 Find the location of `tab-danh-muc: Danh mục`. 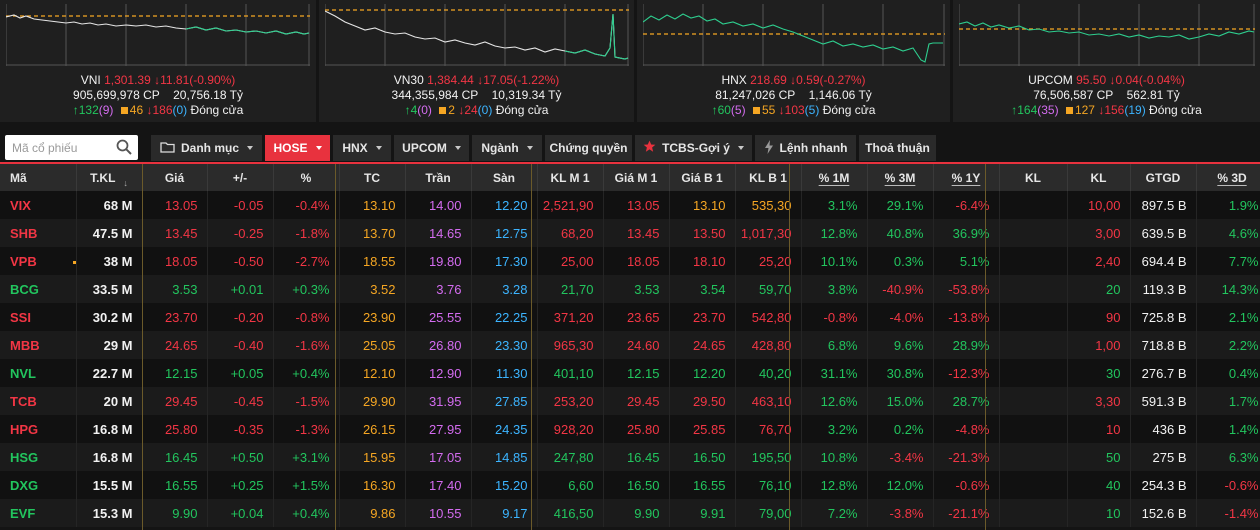

tab-danh-muc: Danh mục is located at coordinates (206, 148).